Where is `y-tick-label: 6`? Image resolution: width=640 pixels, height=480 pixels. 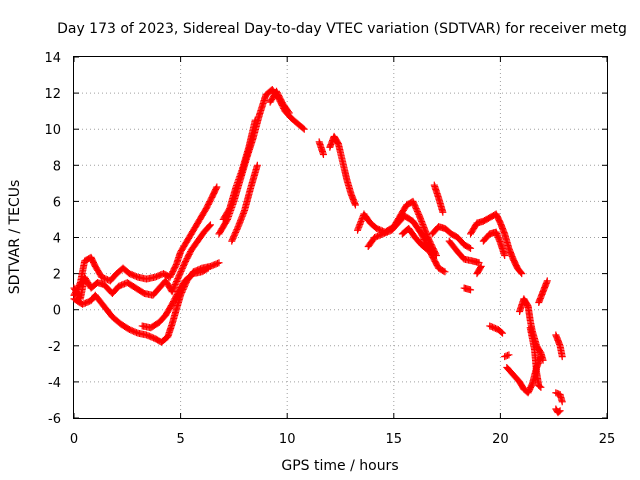 y-tick-label: 6 is located at coordinates (57, 202).